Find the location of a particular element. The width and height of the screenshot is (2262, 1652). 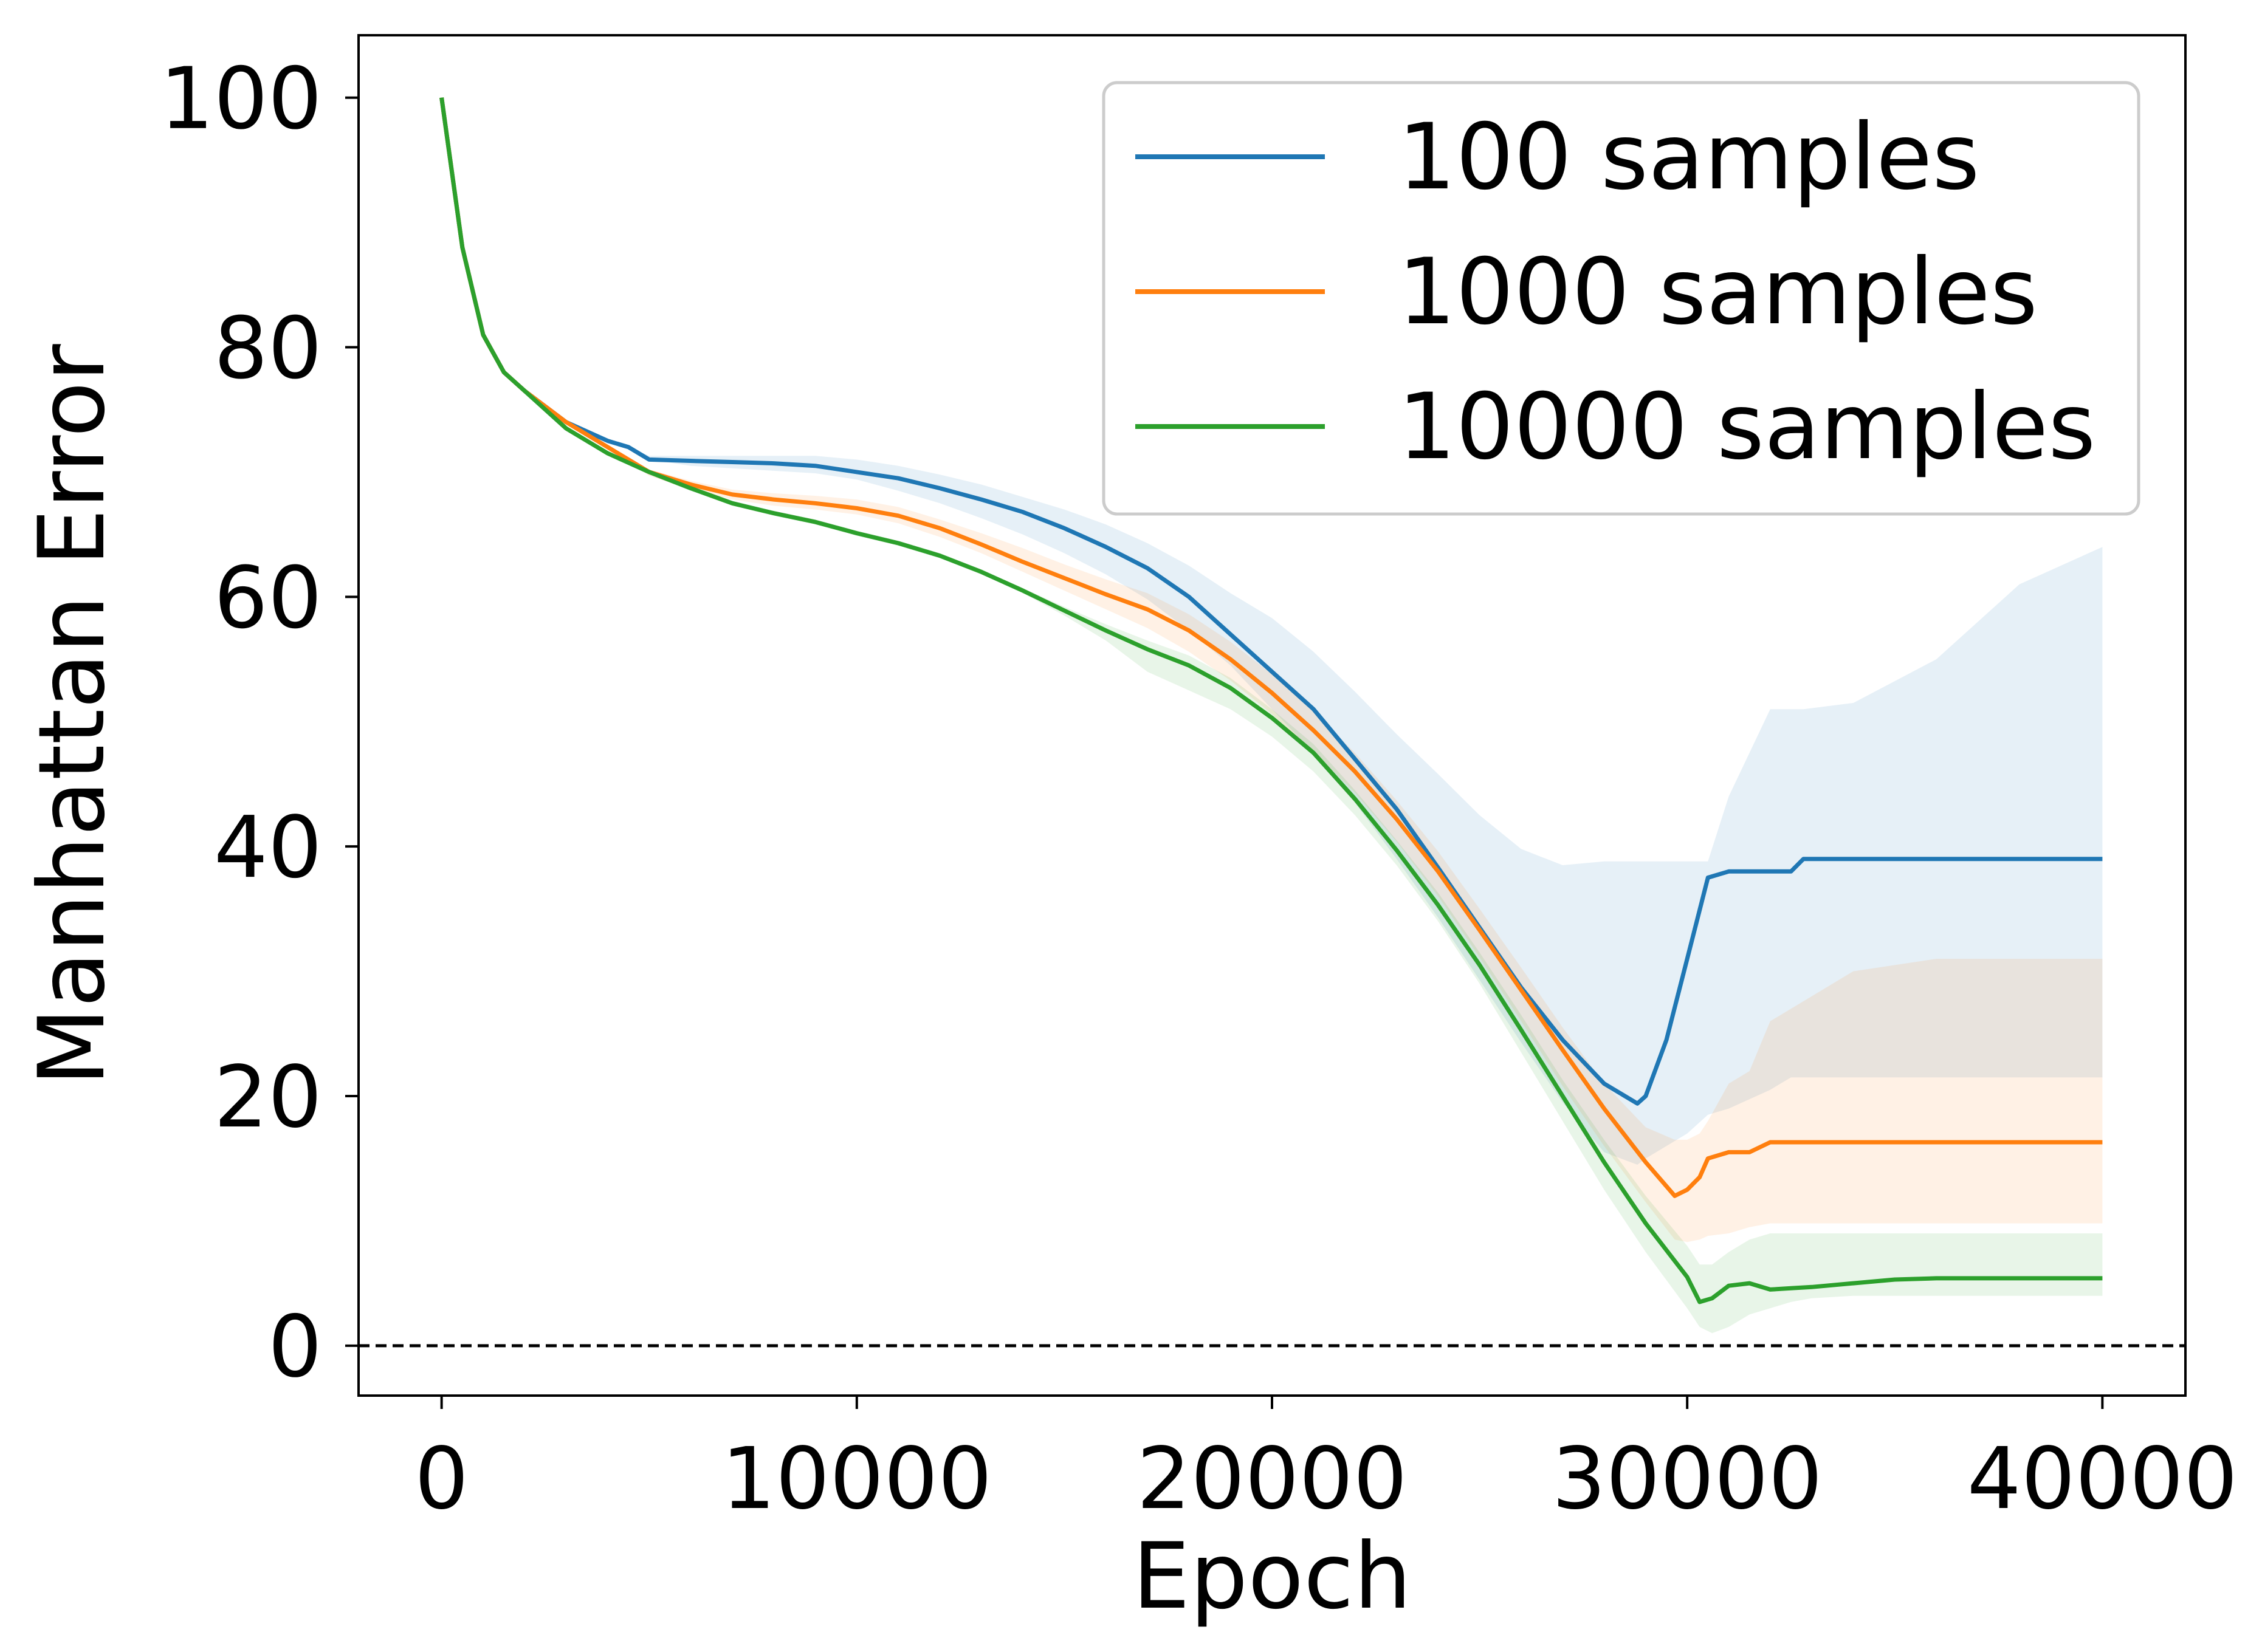

y-tick-label: 20 is located at coordinates (268, 1097).